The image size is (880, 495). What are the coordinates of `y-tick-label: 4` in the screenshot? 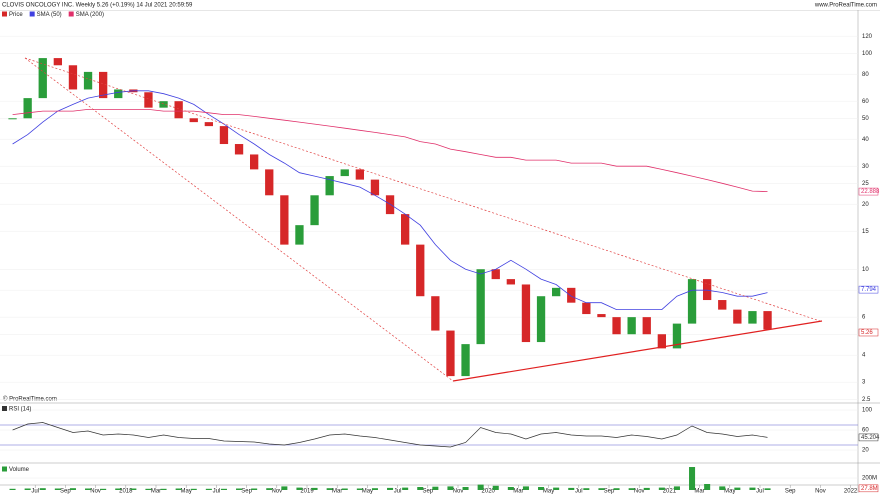 It's located at (864, 356).